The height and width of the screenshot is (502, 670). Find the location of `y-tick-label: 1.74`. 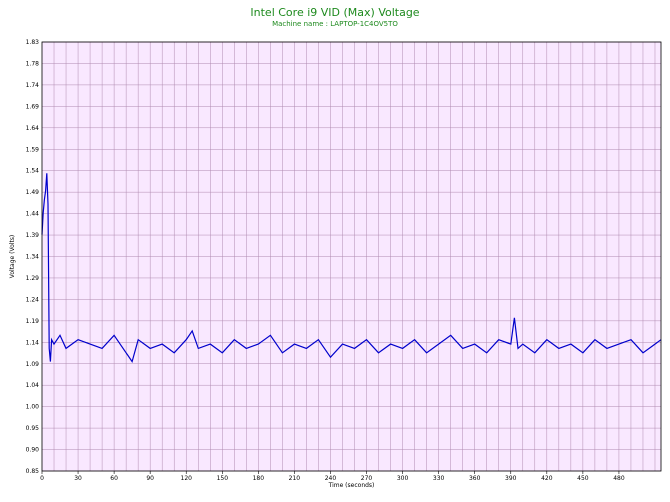

y-tick-label: 1.74 is located at coordinates (33, 85).